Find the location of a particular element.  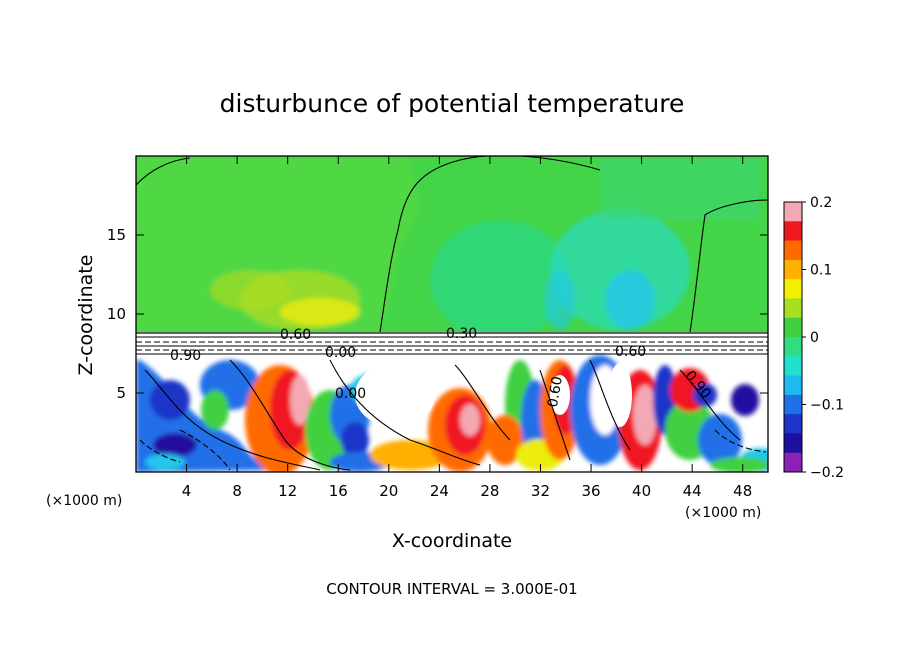

x-tick-label: 12 is located at coordinates (287, 491).